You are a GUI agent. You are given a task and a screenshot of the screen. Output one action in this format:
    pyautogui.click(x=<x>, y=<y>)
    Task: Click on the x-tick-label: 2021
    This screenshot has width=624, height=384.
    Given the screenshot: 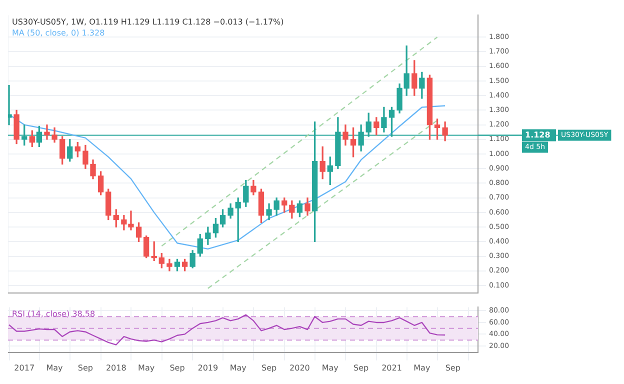 What is the action you would take?
    pyautogui.click(x=392, y=367)
    